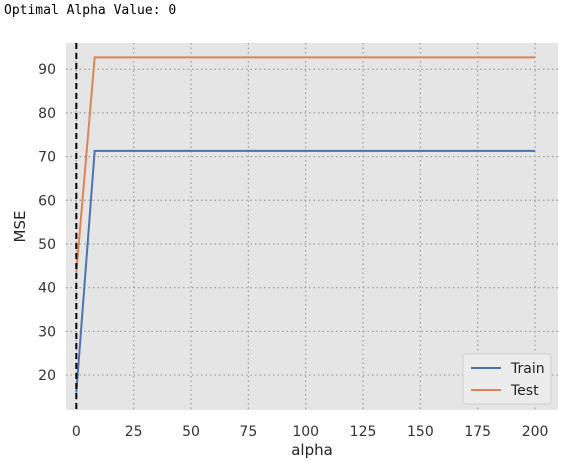 The width and height of the screenshot is (563, 461). Describe the element at coordinates (363, 432) in the screenshot. I see `x-tick-label: 125` at that location.